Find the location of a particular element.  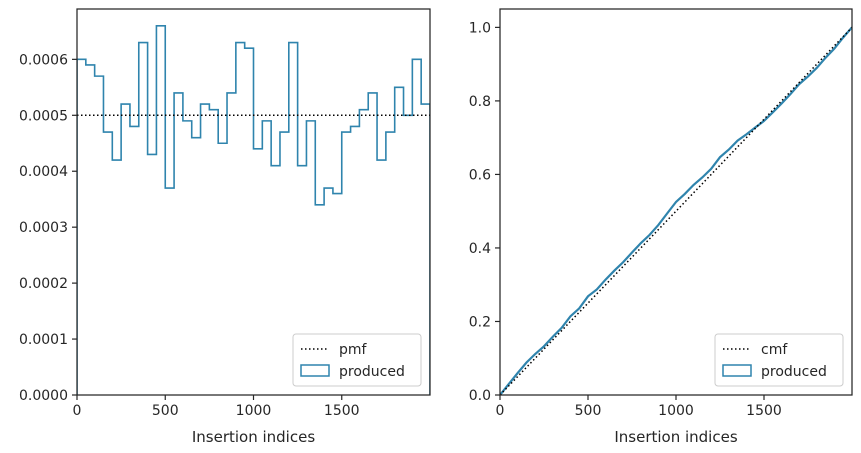

pmf-x-tick-label: 0 is located at coordinates (77, 411).